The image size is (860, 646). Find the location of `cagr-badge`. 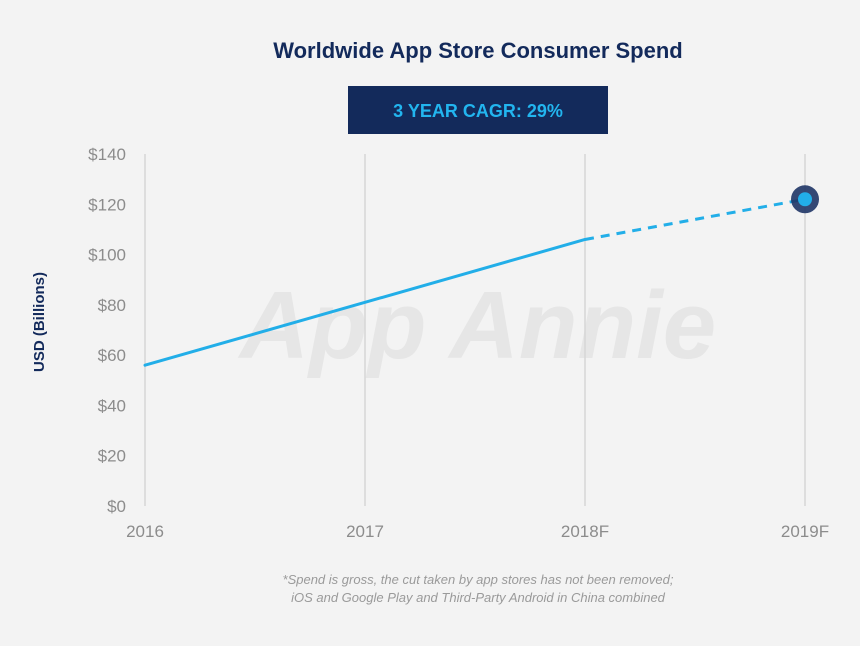

cagr-badge is located at coordinates (478, 110).